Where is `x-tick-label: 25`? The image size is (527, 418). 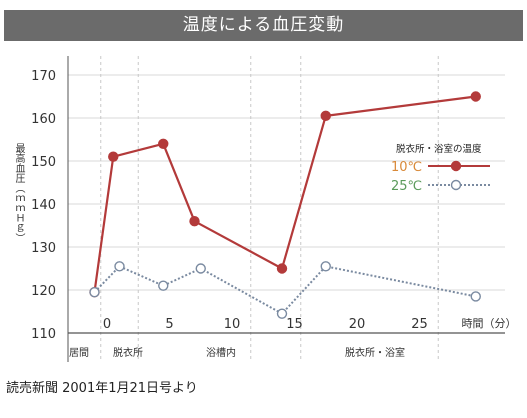
x-tick-label: 25 is located at coordinates (419, 324).